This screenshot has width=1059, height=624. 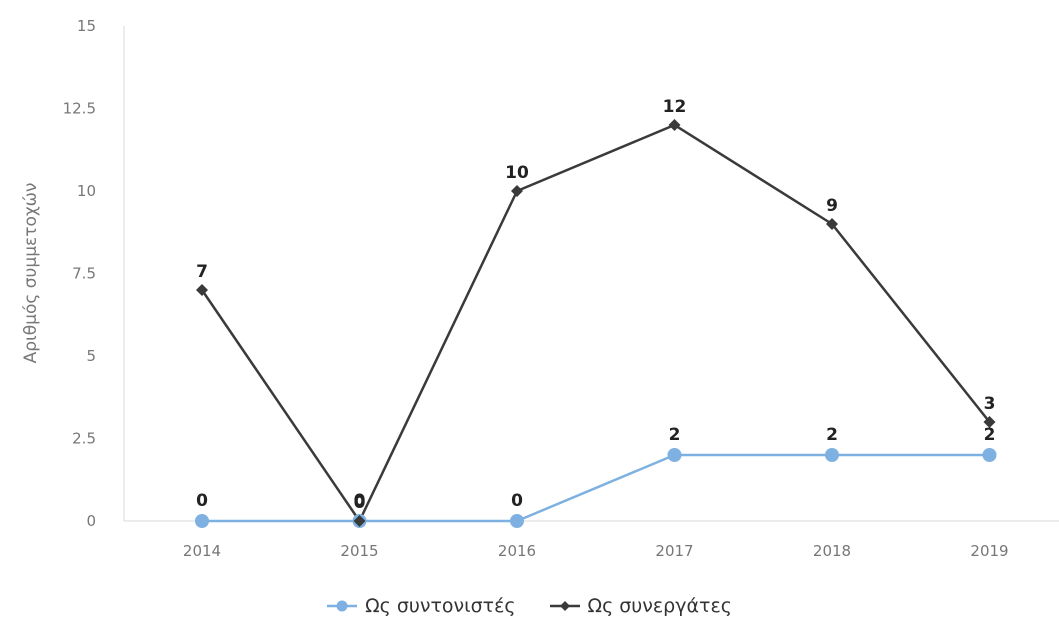 I want to click on legend-label-partners: Ως συνεργάτες, so click(x=659, y=606).